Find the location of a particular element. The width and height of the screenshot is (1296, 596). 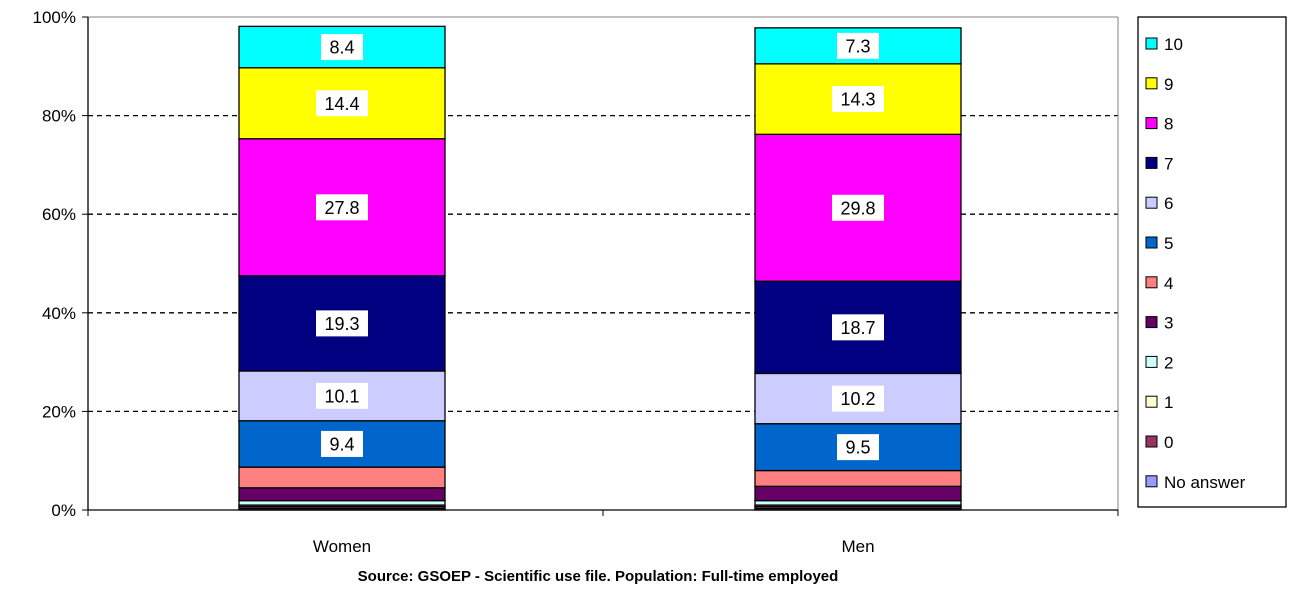

legend-label: No answer is located at coordinates (1205, 482).